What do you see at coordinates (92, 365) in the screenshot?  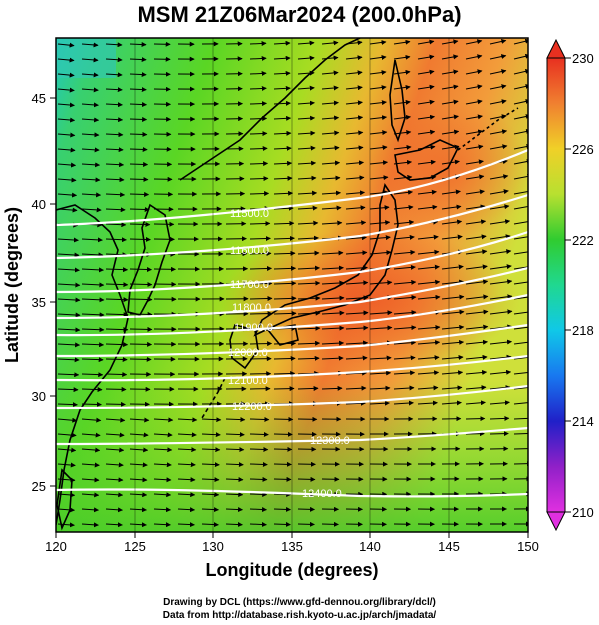 I see `coastline-china` at bounding box center [92, 365].